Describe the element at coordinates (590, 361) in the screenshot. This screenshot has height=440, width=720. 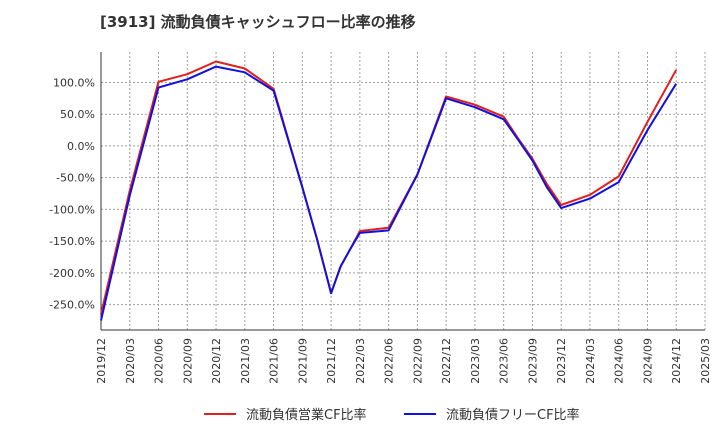
I see `x-tick-label: 2024/03` at that location.